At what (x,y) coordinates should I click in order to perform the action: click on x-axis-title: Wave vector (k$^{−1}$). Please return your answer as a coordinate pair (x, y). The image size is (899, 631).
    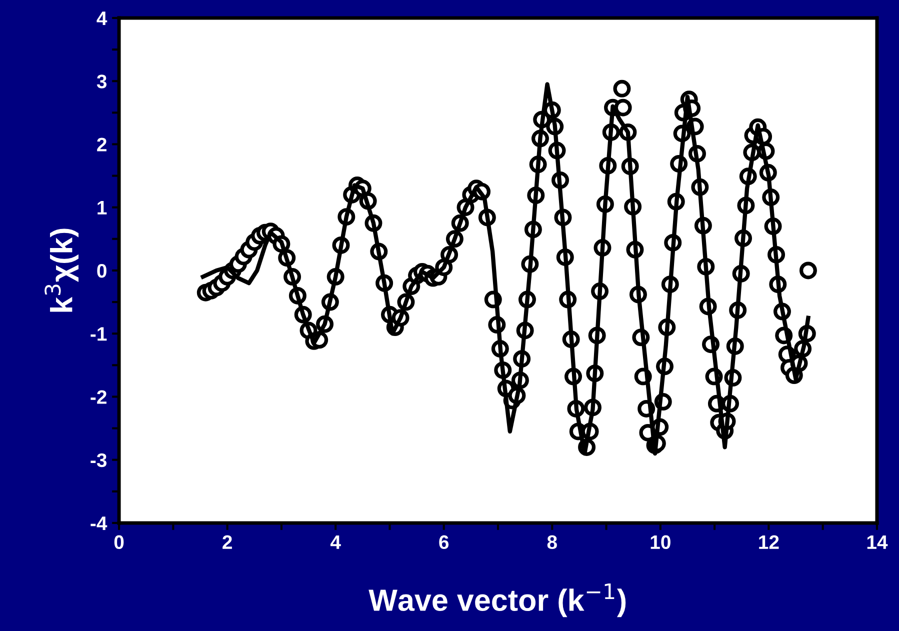
    Looking at the image, I should click on (497, 600).